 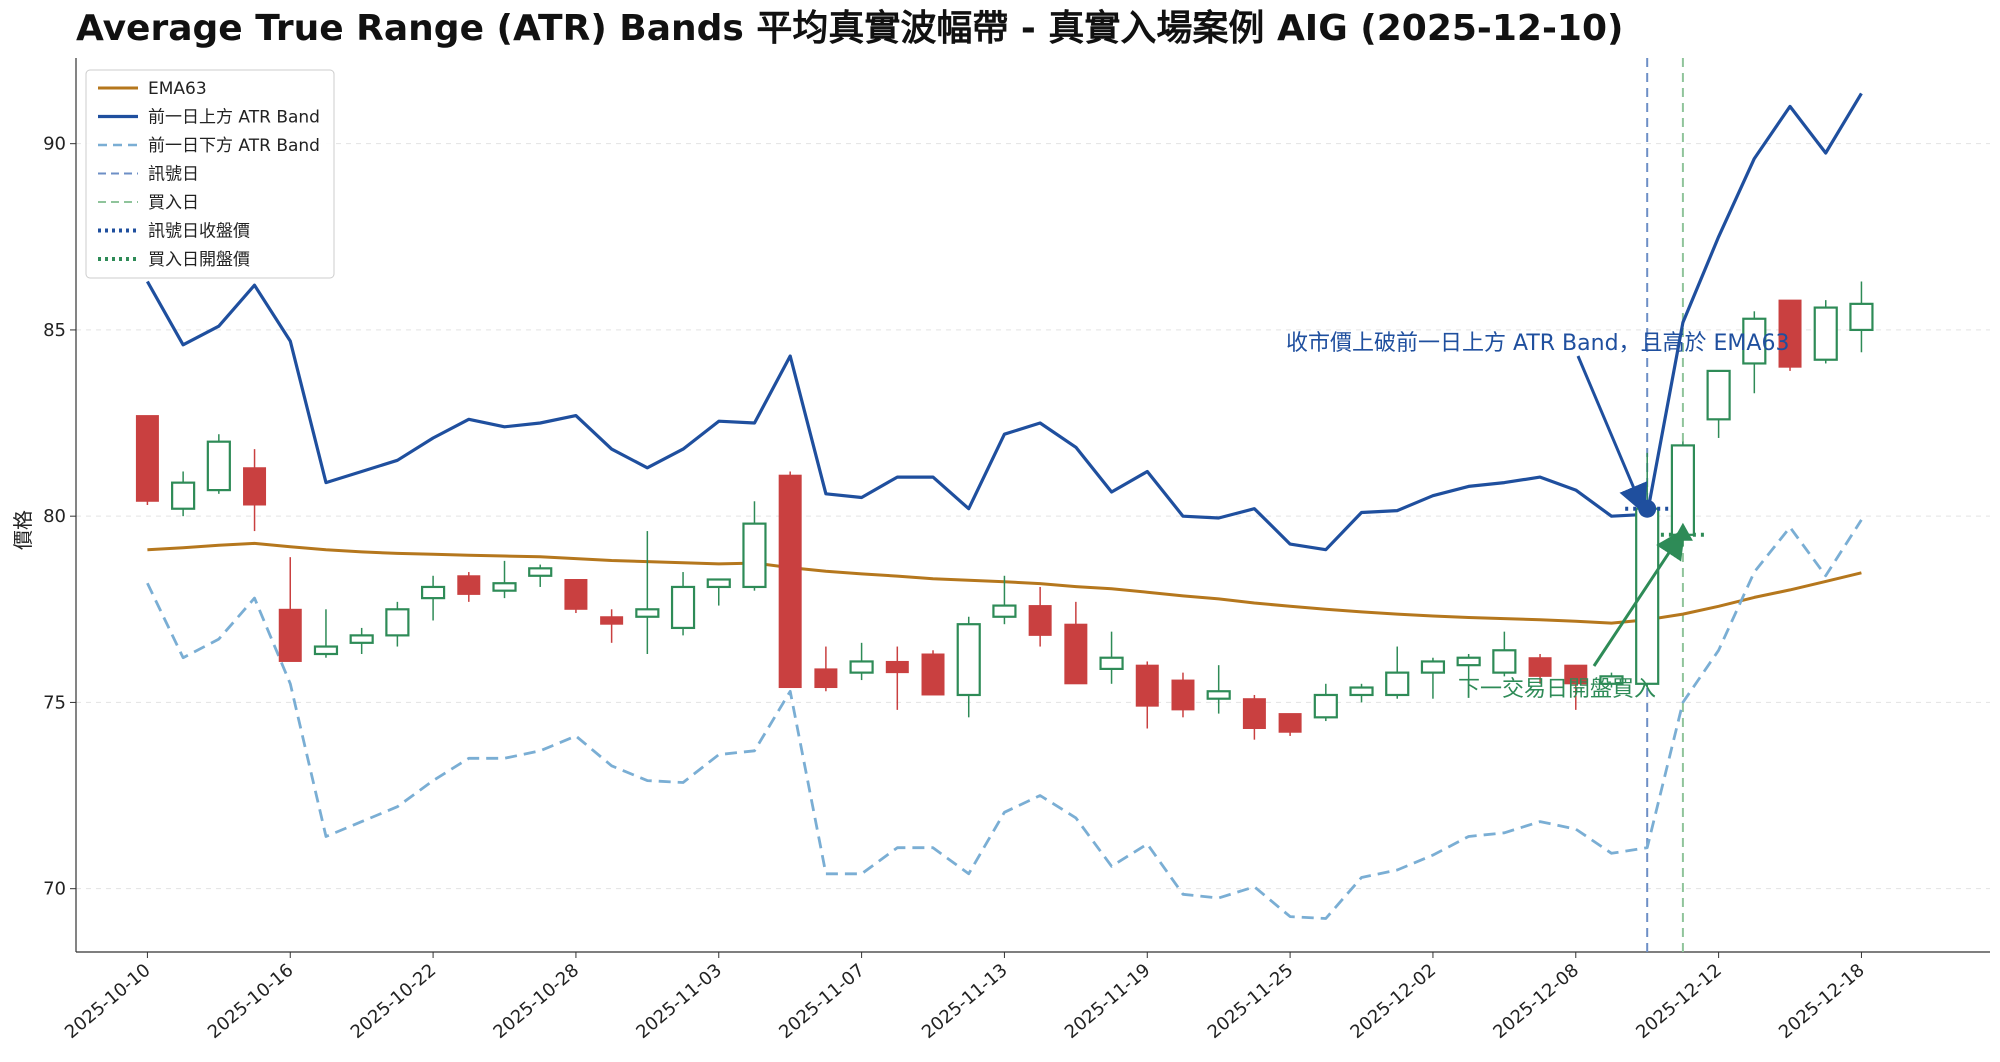 What do you see at coordinates (394, 1001) in the screenshot?
I see `x-tick-label: 2025-10-22` at bounding box center [394, 1001].